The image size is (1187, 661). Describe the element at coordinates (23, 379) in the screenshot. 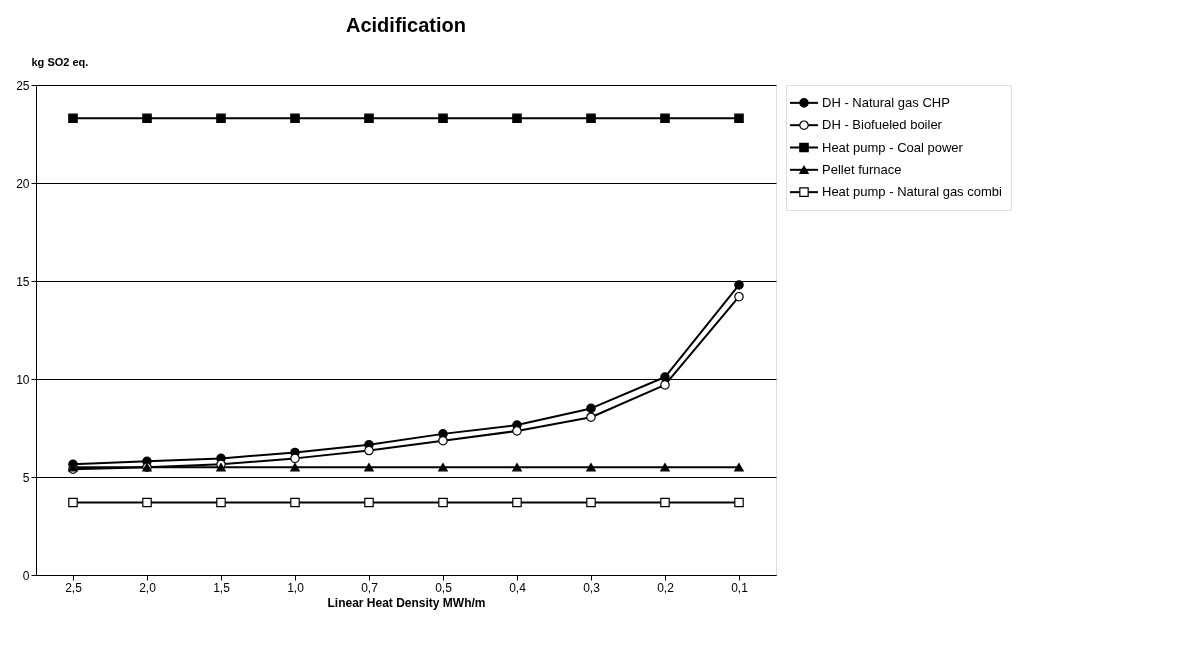

I see `y-tick-label: 10` at that location.